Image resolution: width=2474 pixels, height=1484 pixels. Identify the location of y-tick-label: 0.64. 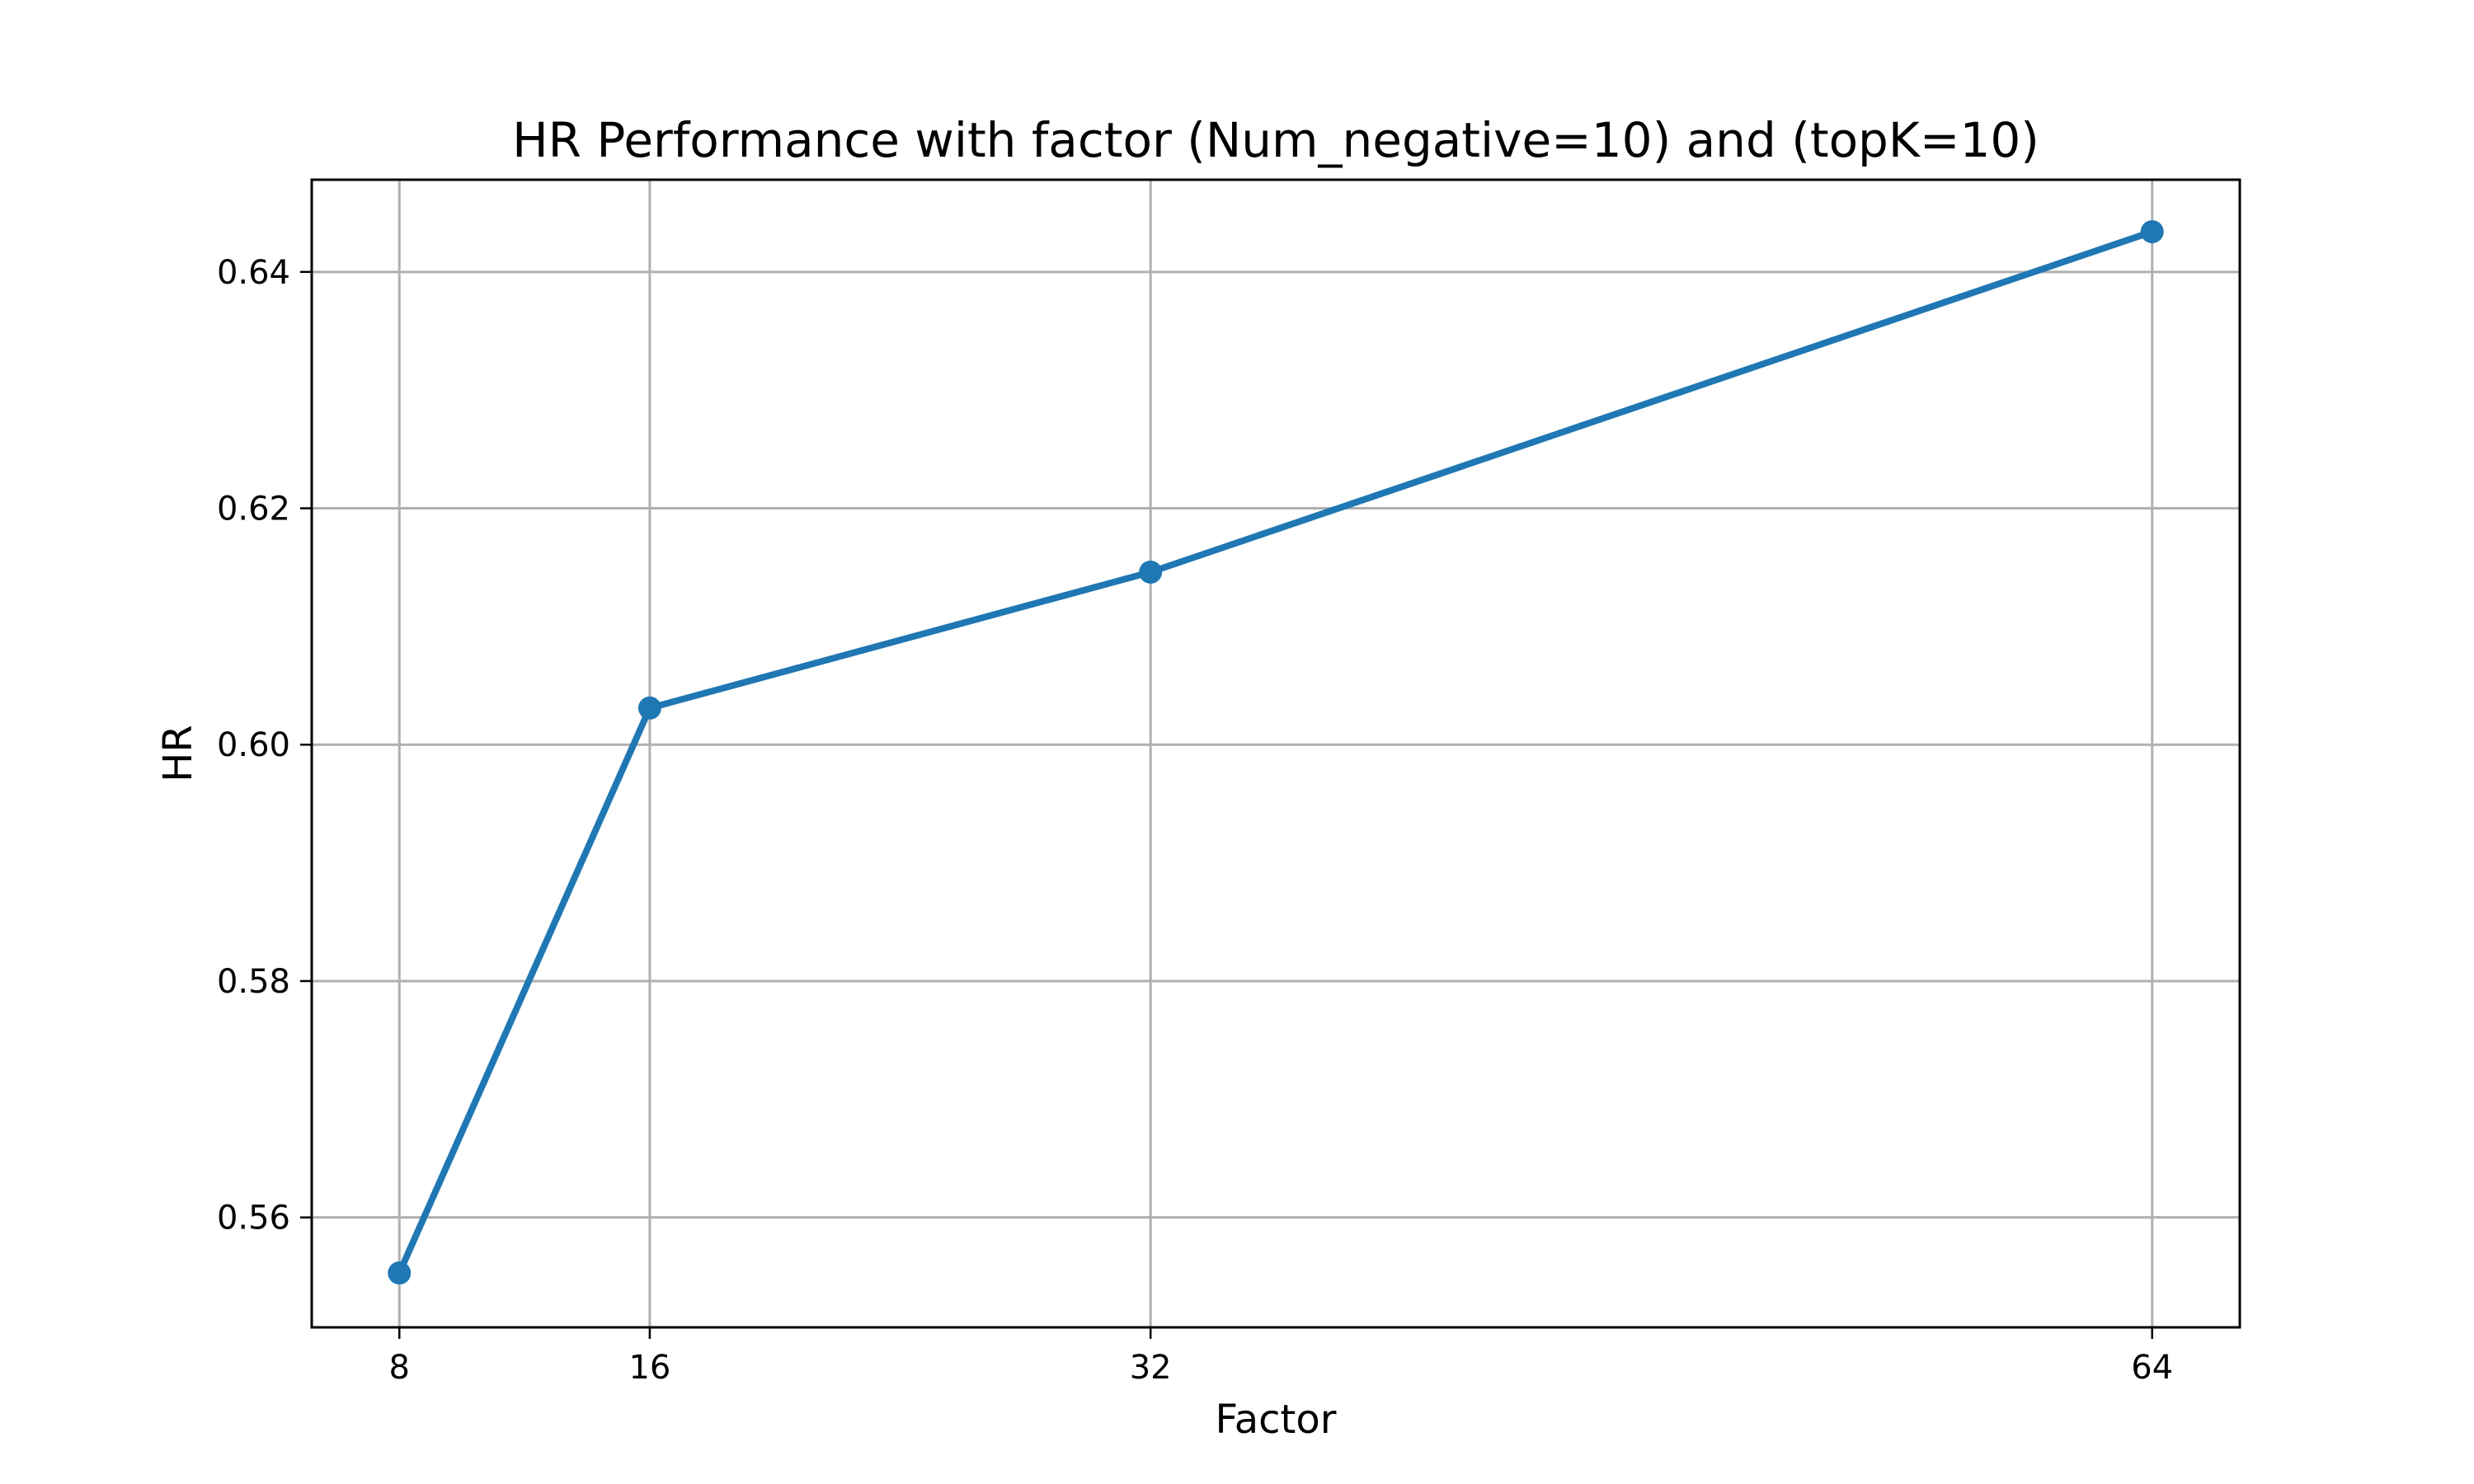
(253, 273).